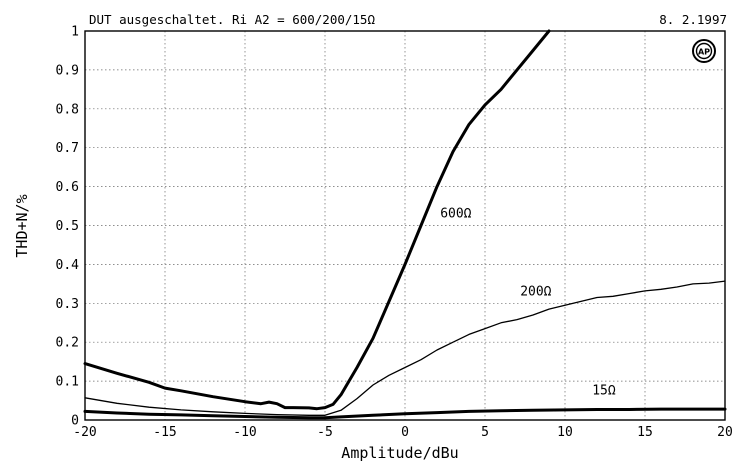 The width and height of the screenshot is (740, 464). What do you see at coordinates (528, 303) in the screenshot?
I see `series-annotations: 600Ω 200Ω 15Ω` at bounding box center [528, 303].